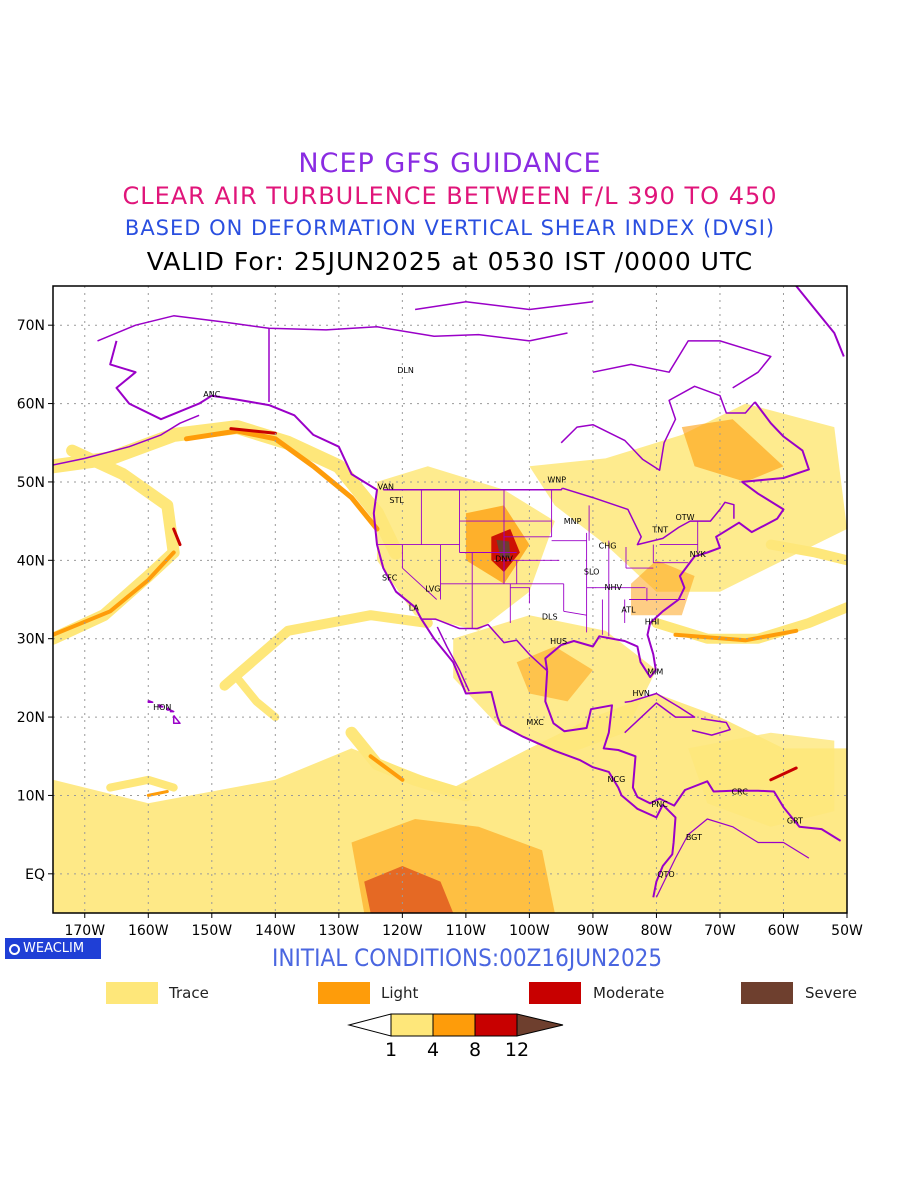  Describe the element at coordinates (414, 607) in the screenshot. I see `station-la: LA` at that location.